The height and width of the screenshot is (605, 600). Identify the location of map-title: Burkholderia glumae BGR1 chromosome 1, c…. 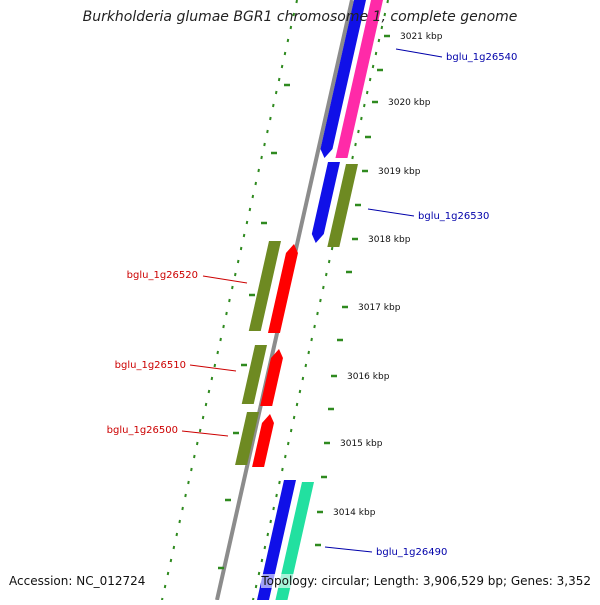
(300, 17).